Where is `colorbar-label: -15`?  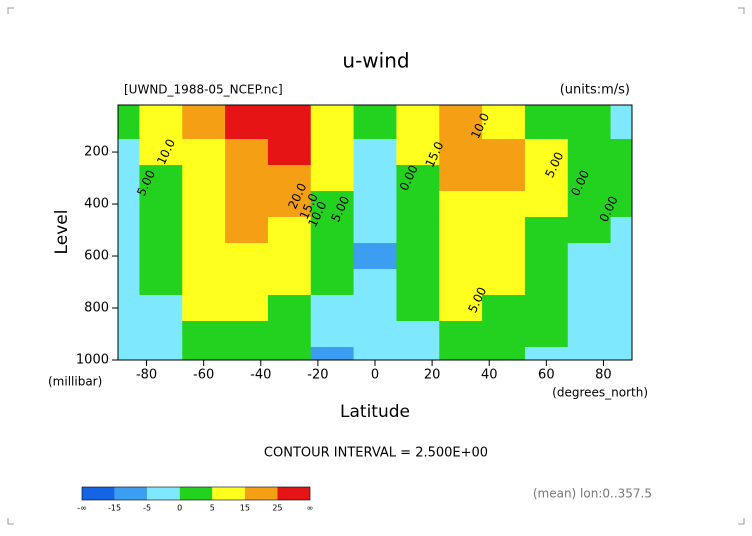 colorbar-label: -15 is located at coordinates (114, 508).